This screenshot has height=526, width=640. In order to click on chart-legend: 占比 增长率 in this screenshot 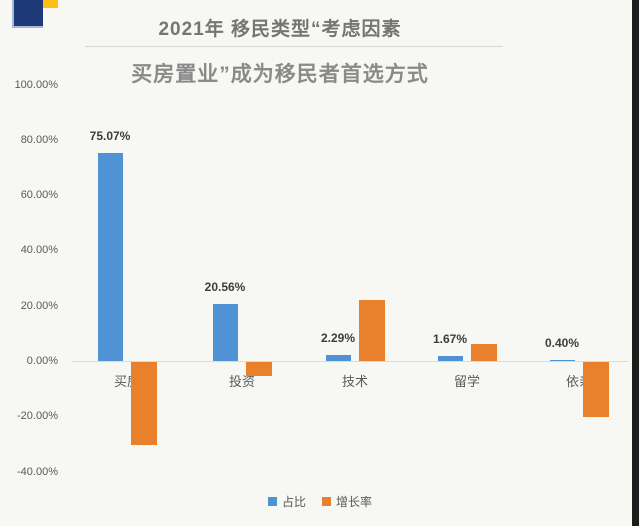, I will do `click(320, 501)`.